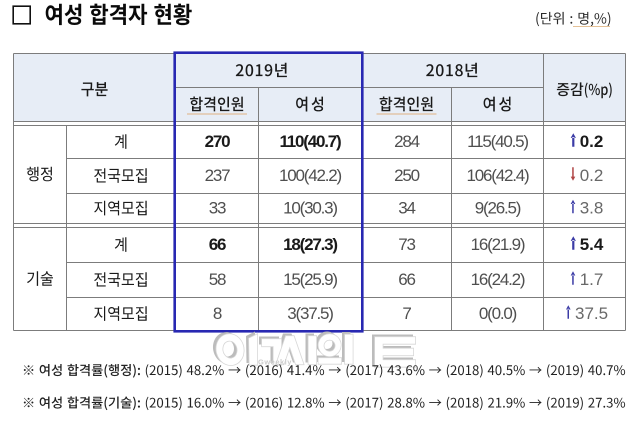 This screenshot has width=640, height=427. What do you see at coordinates (498, 244) in the screenshot?
I see `svg-text: 16(21.9)` at bounding box center [498, 244].